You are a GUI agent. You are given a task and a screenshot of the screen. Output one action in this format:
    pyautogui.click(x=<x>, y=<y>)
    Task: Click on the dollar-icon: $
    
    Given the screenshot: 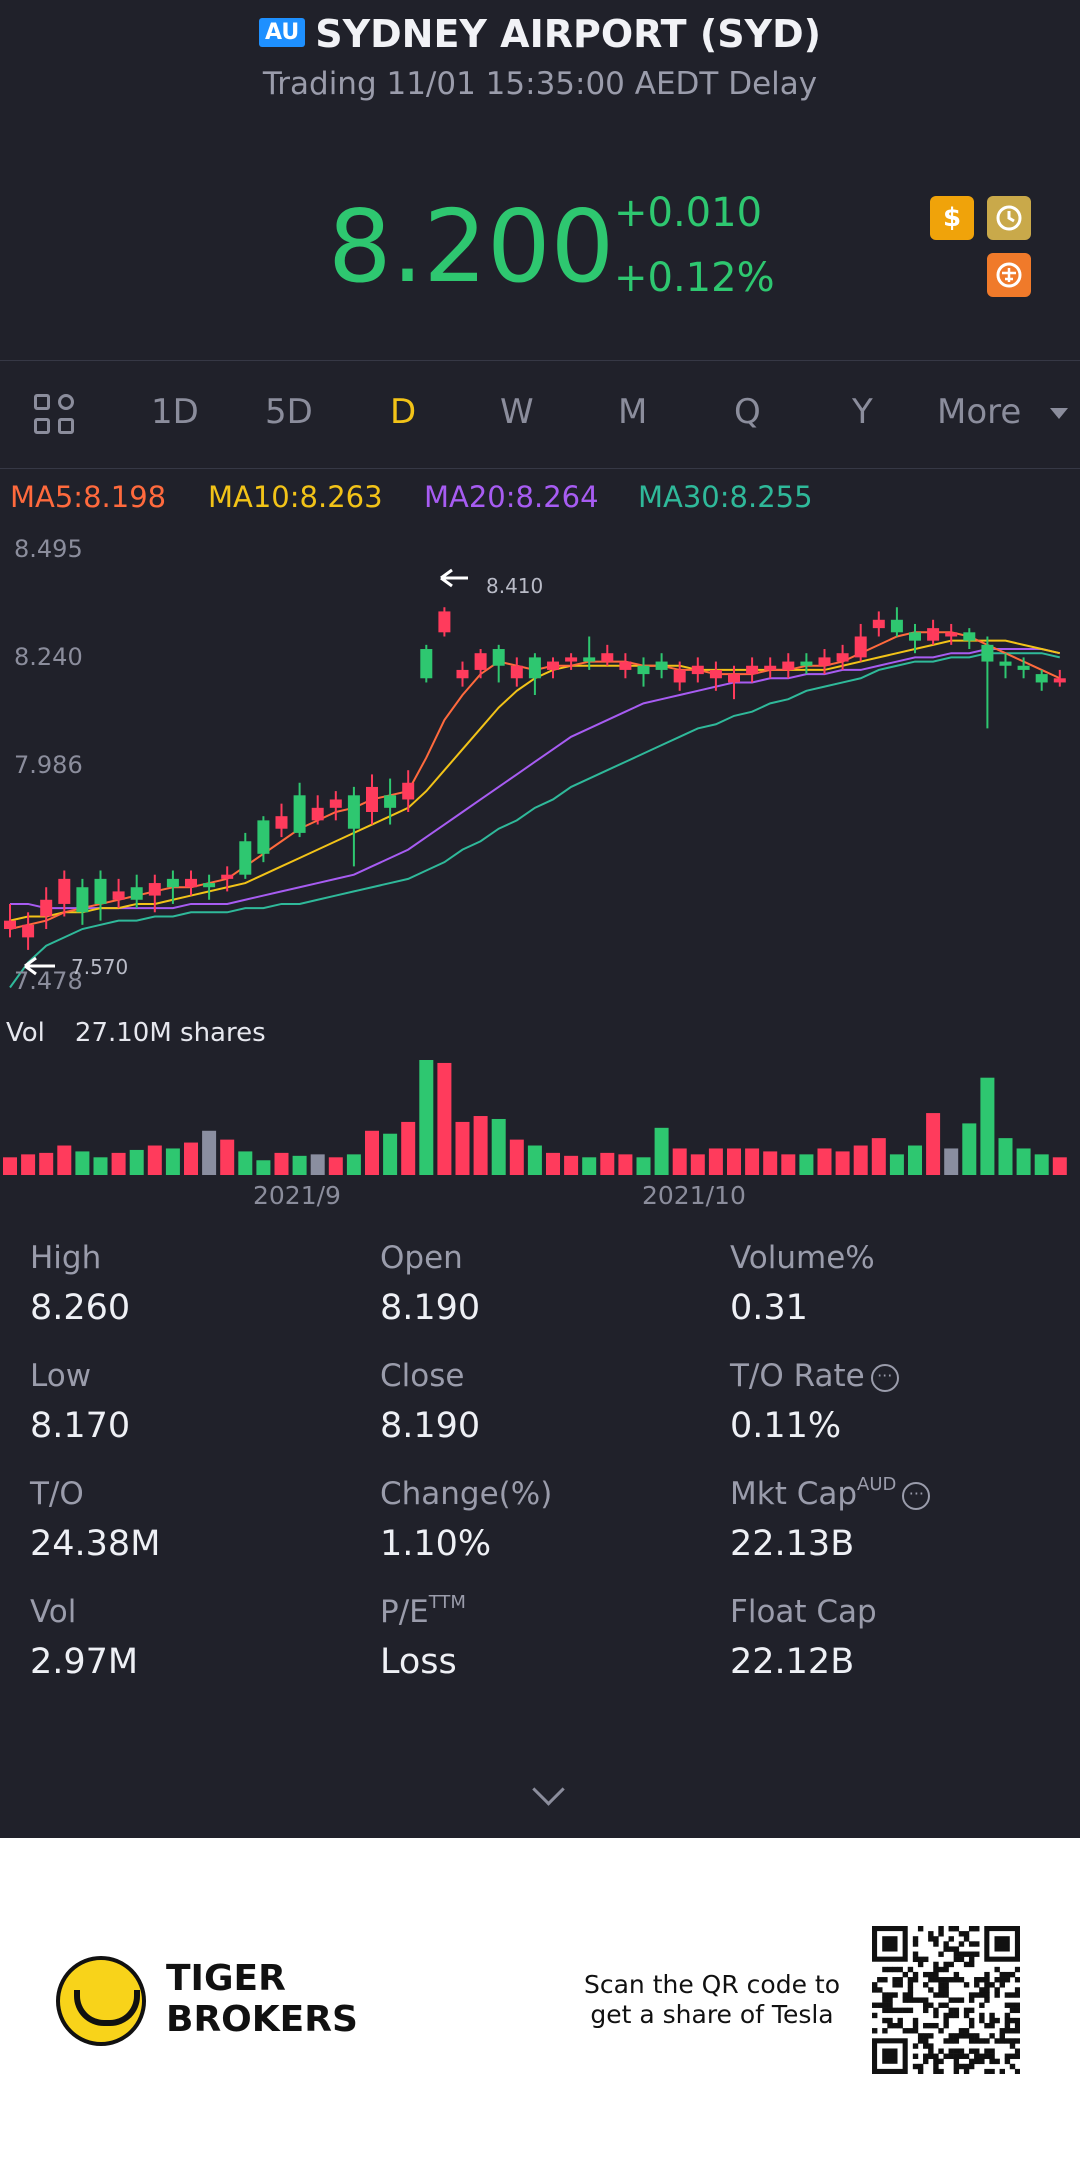 What is the action you would take?
    pyautogui.click(x=952, y=218)
    